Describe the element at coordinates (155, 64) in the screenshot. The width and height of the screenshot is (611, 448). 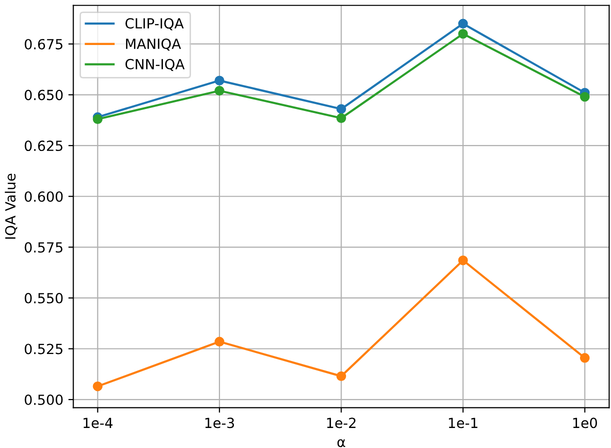
I see `legend-label: CNN-IQA` at that location.